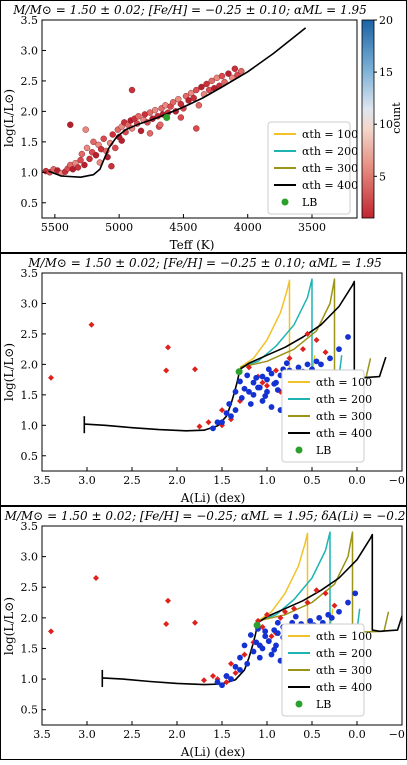 Image resolution: width=407 pixels, height=765 pixels. What do you see at coordinates (42, 734) in the screenshot?
I see `x-tick-label: 3.5` at bounding box center [42, 734].